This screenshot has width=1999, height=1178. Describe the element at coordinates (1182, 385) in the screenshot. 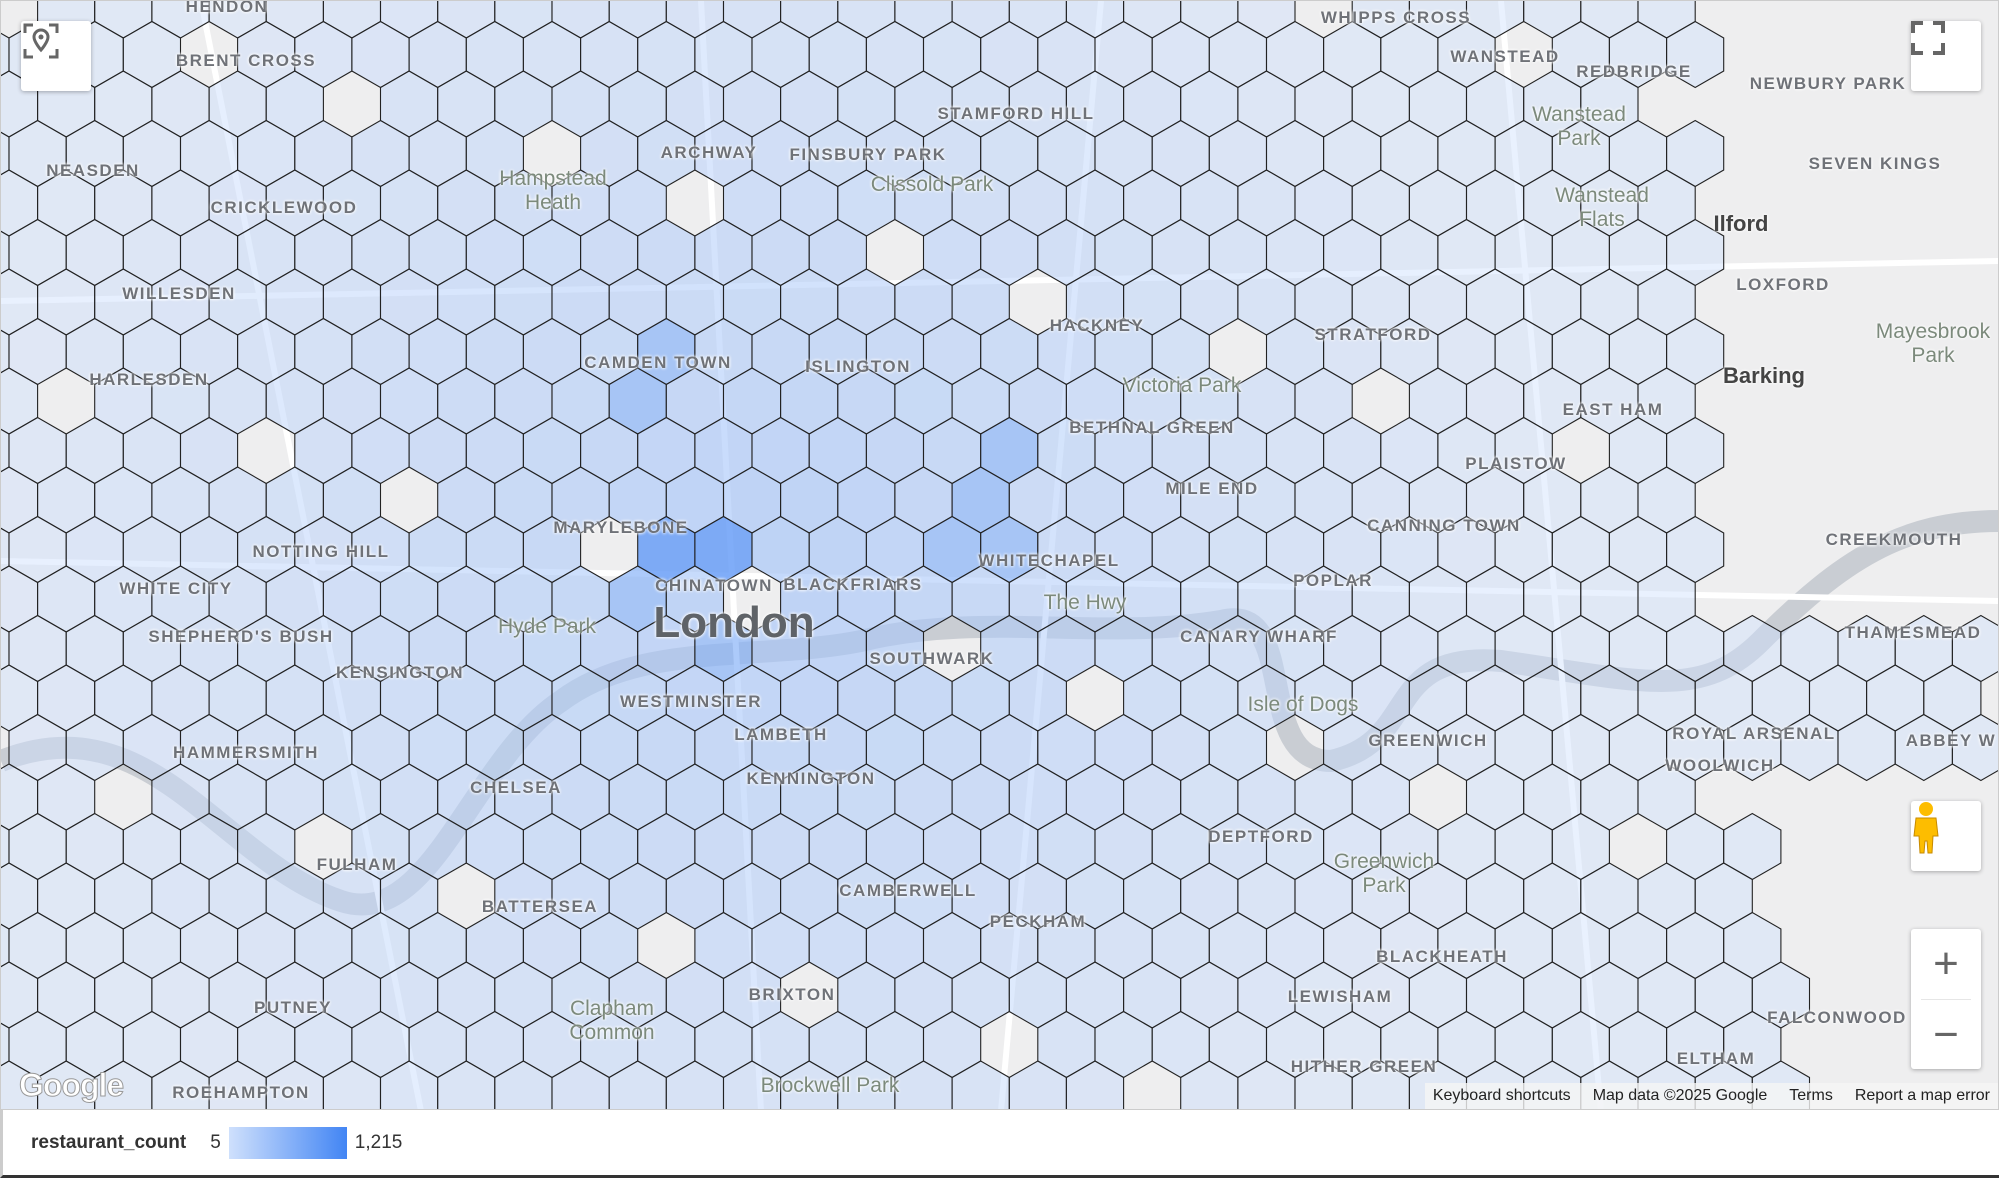

I see `place-label: Victoria Park` at that location.